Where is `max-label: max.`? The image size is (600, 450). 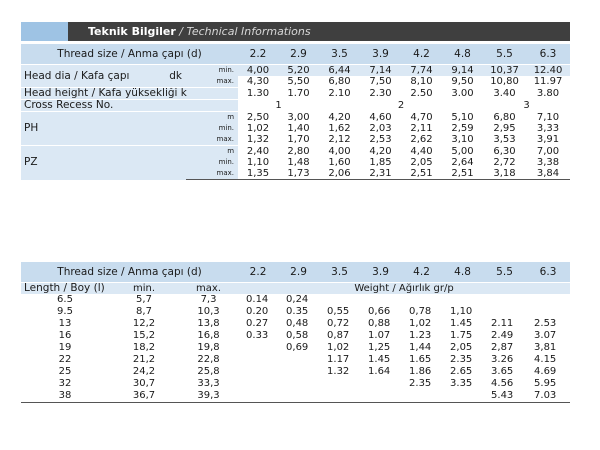
max-label: max. is located at coordinates (212, 140).